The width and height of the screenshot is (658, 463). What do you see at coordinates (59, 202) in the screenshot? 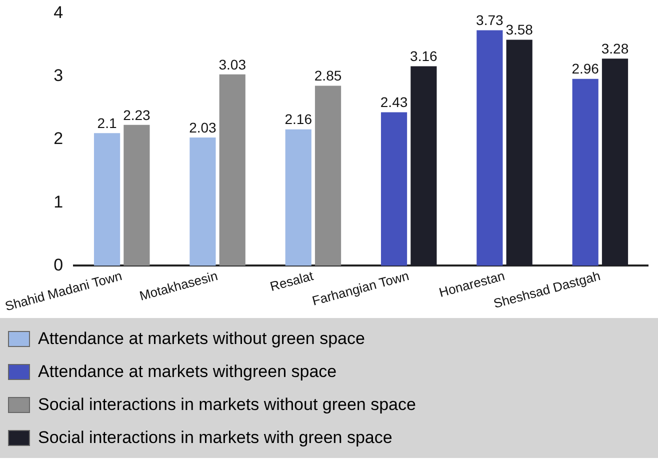
I see `y-tick-label: 1` at bounding box center [59, 202].